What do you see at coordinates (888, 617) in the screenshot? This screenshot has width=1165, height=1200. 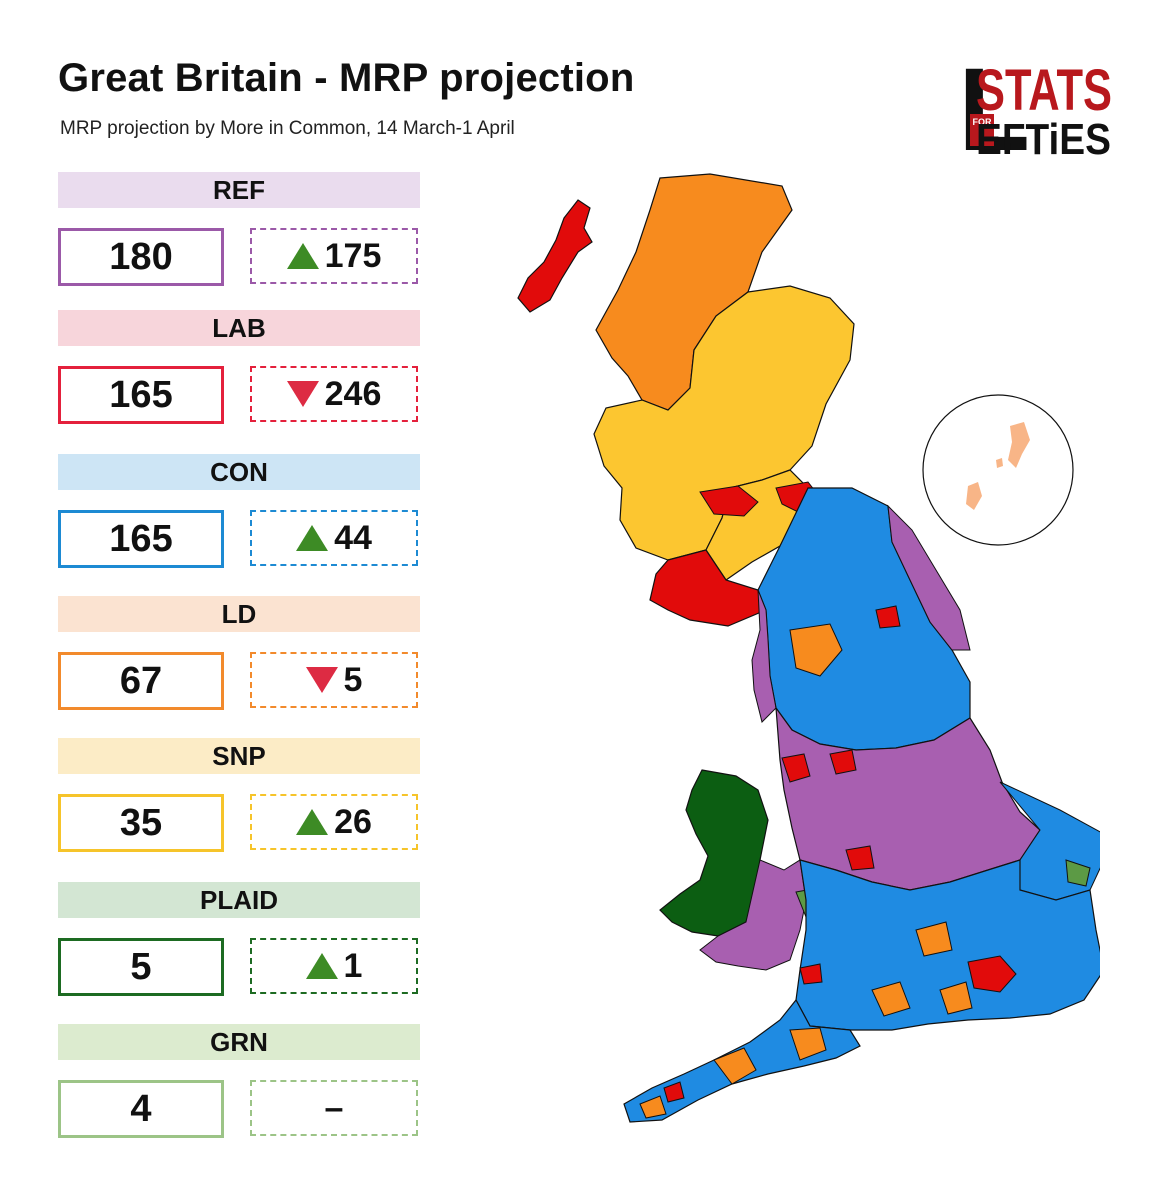 I see `map-region-lab-northeast` at bounding box center [888, 617].